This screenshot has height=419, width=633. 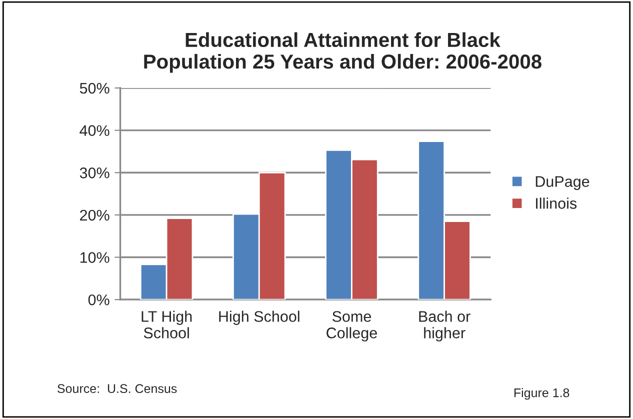 I want to click on x-tick-label: LT High School, so click(x=167, y=324).